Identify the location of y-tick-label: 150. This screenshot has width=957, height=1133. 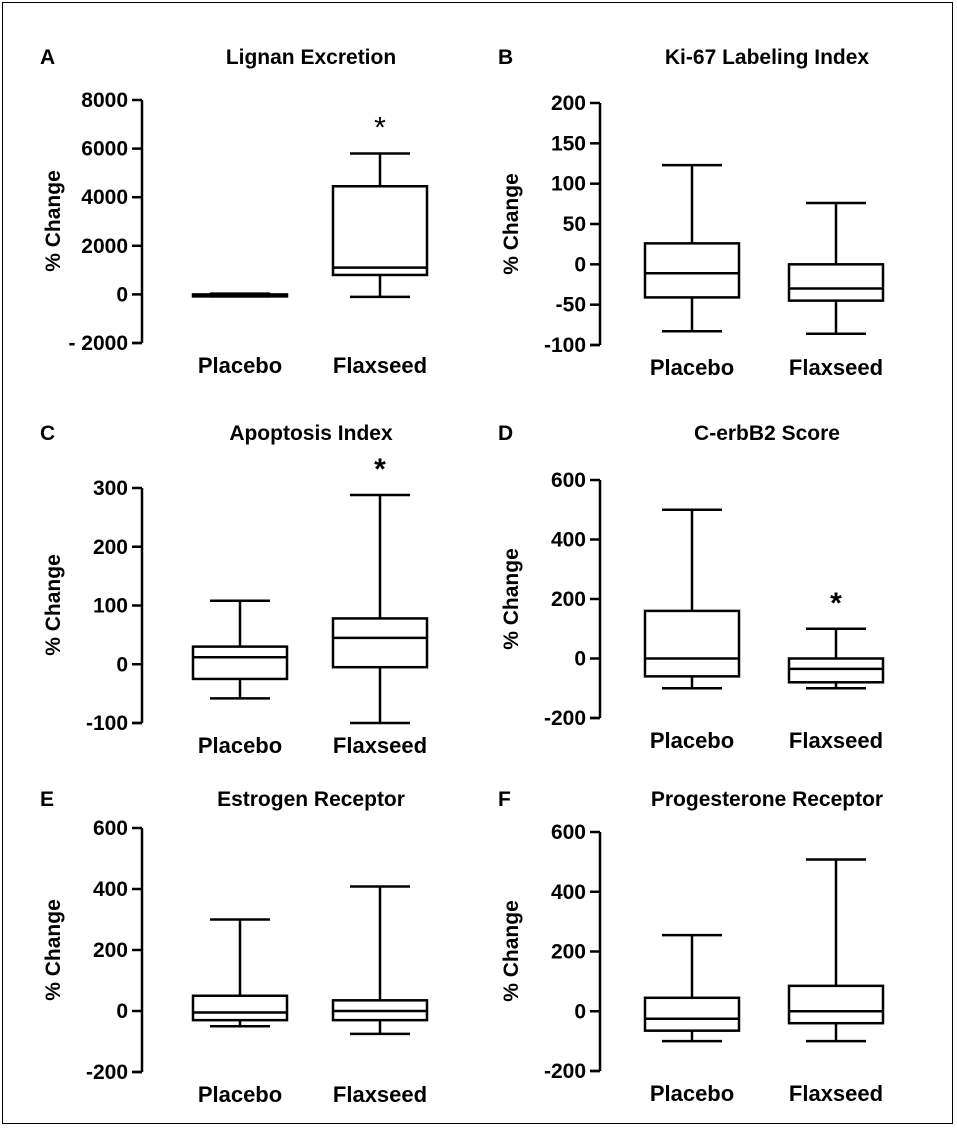
(568, 143).